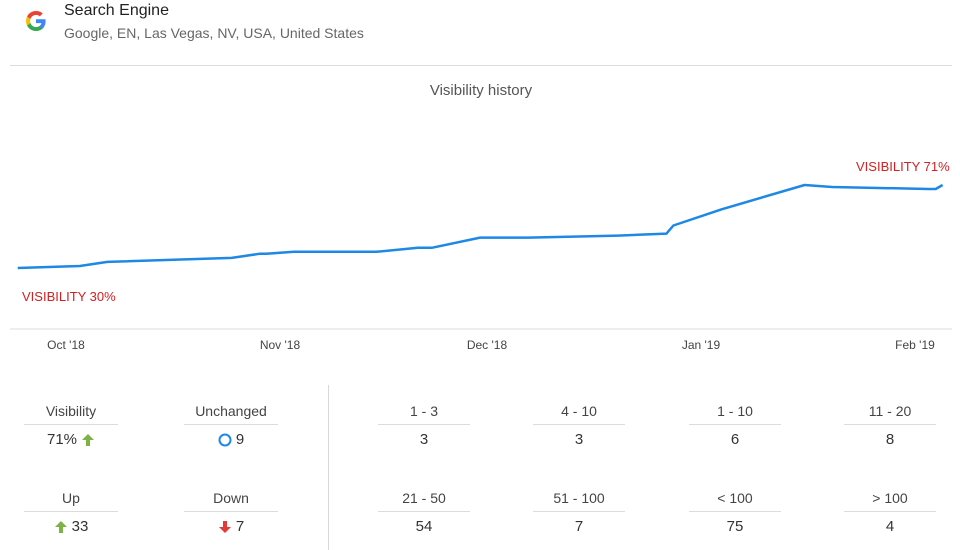 The image size is (960, 550). Describe the element at coordinates (579, 513) in the screenshot. I see `range-stat-51-100: 51 - 100 7` at that location.